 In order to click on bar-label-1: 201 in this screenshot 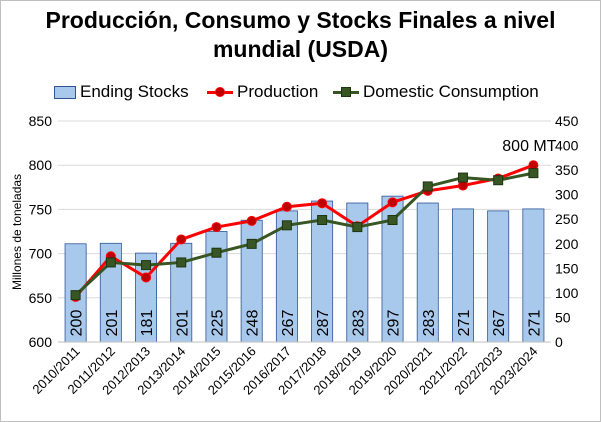, I will do `click(112, 323)`.